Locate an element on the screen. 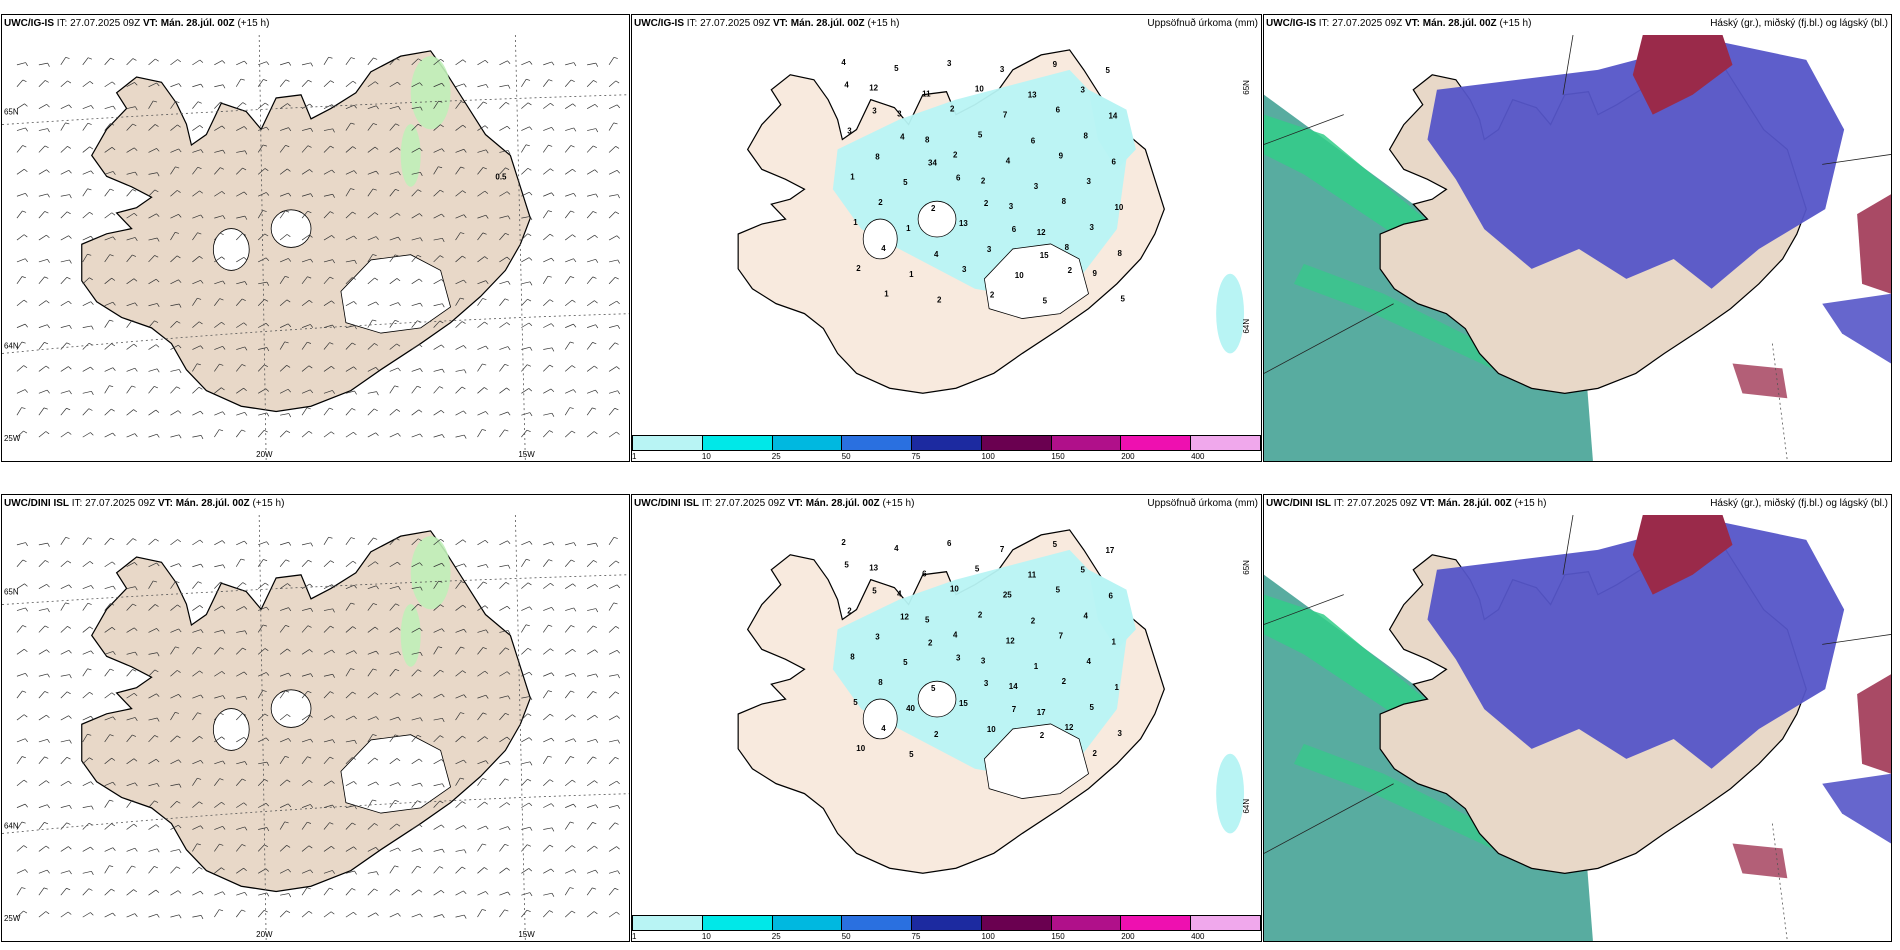 Image resolution: width=1900 pixels, height=950 pixels. precip-value: 3 is located at coordinates (989, 249).